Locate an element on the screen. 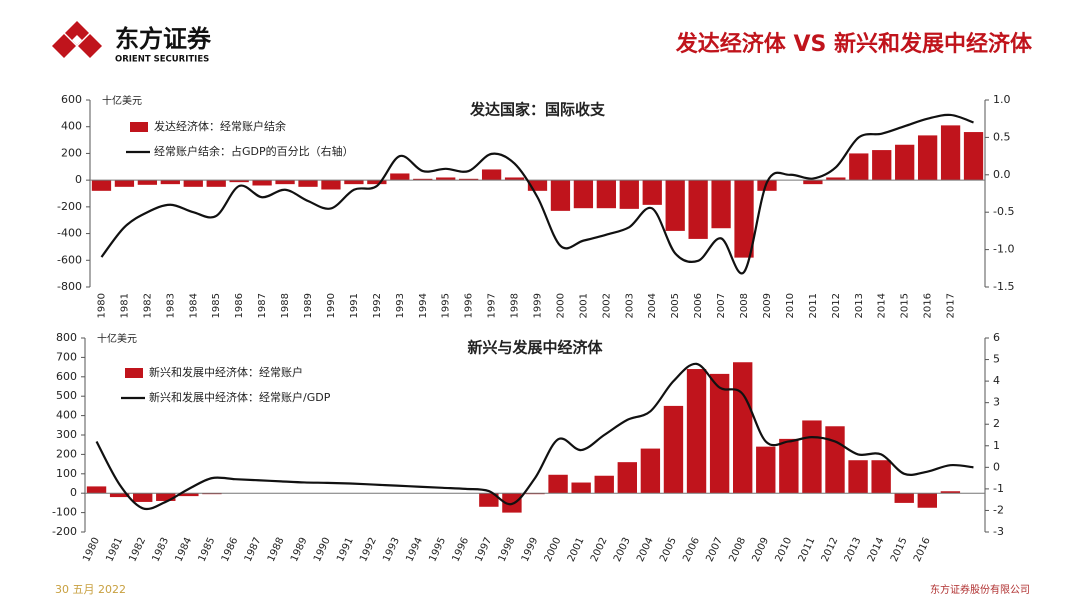  chart-title: 发达国家：国际收支 is located at coordinates (537, 110).